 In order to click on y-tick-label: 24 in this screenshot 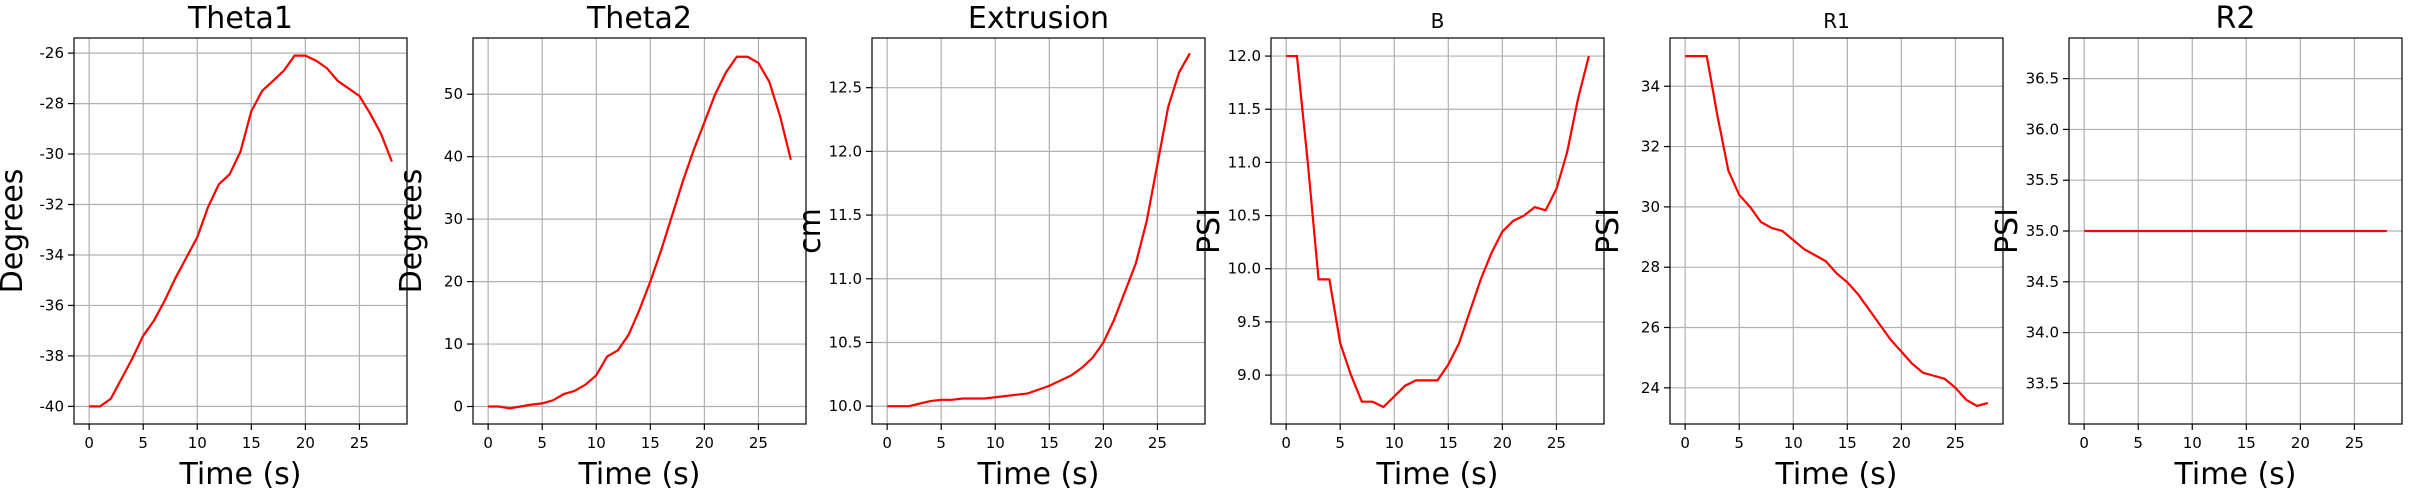, I will do `click(1650, 388)`.